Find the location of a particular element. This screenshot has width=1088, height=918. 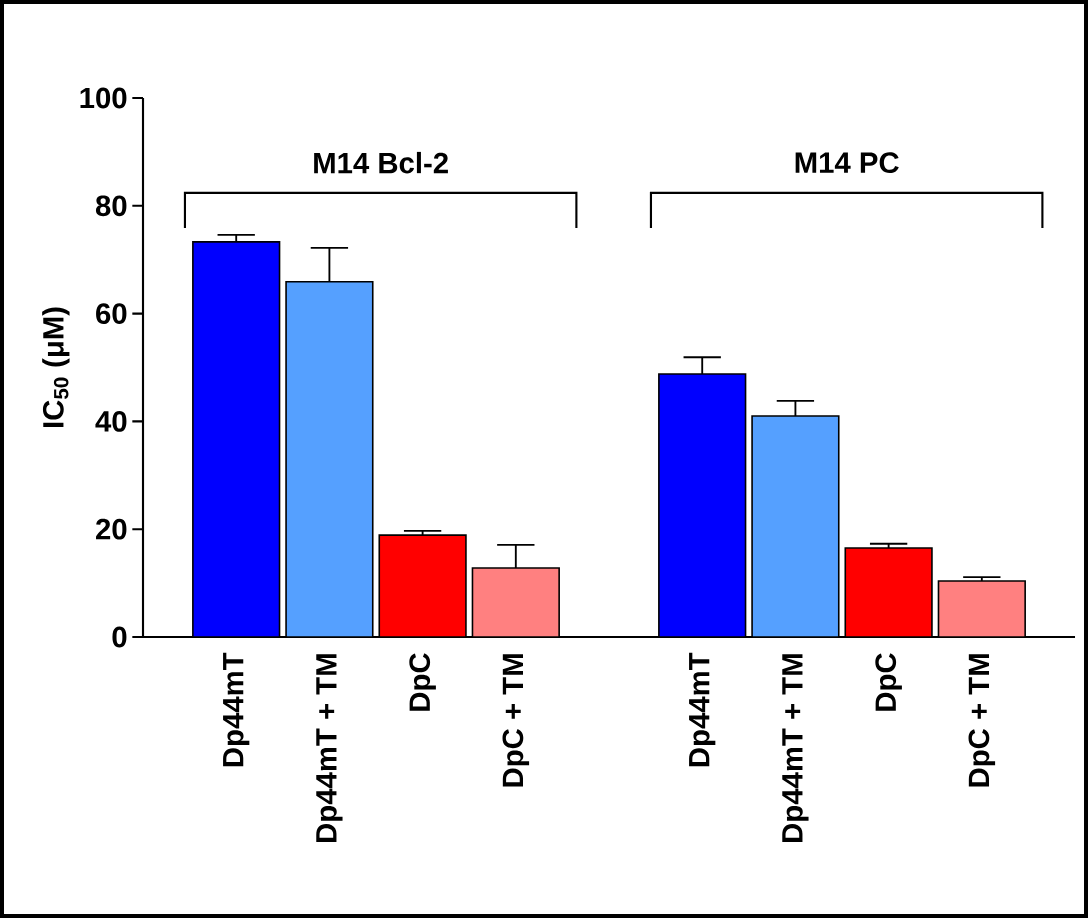

y-tick-label: 40 is located at coordinates (111, 421).